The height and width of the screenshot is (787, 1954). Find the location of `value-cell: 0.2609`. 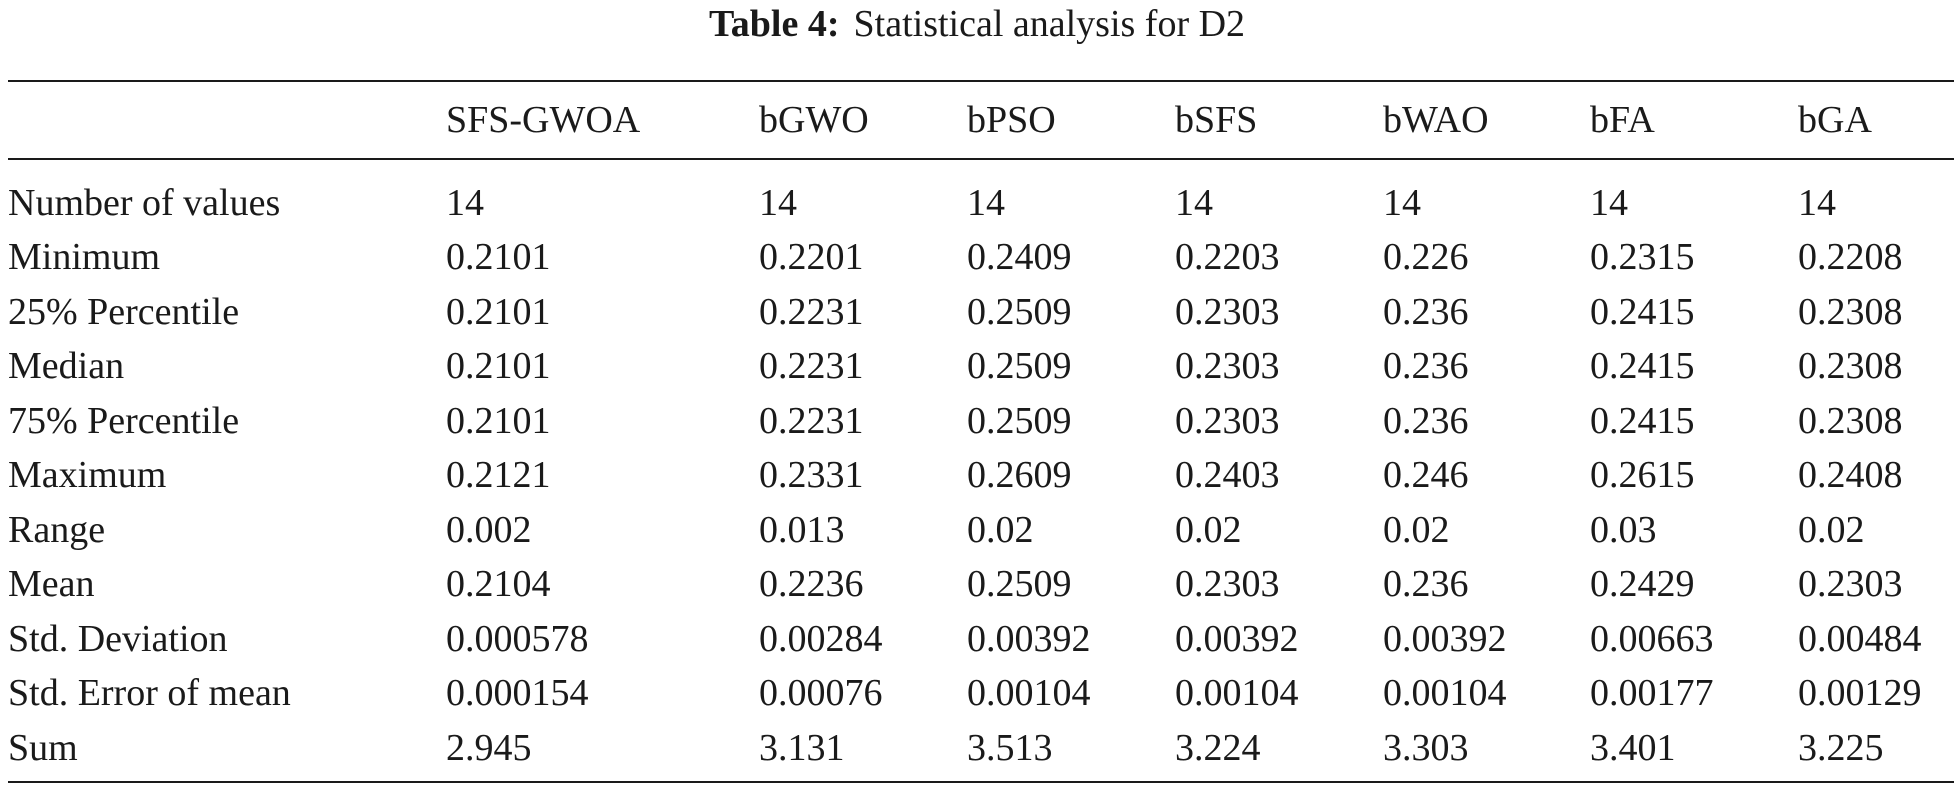

value-cell: 0.2609 is located at coordinates (1019, 475).